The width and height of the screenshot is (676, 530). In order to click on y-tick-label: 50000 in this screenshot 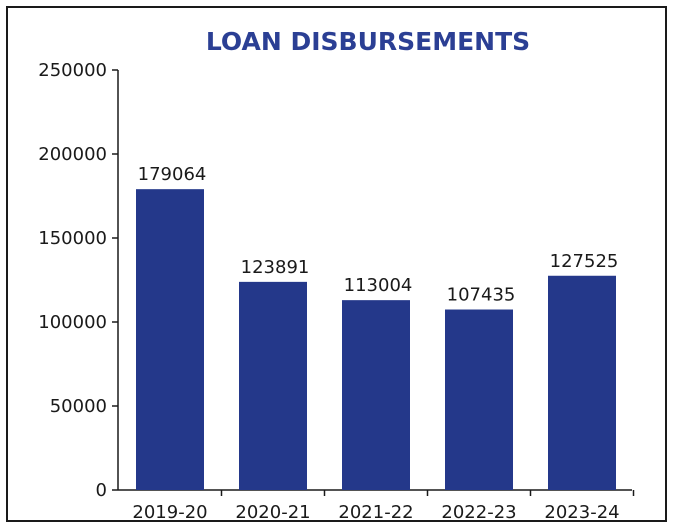, I will do `click(78, 406)`.